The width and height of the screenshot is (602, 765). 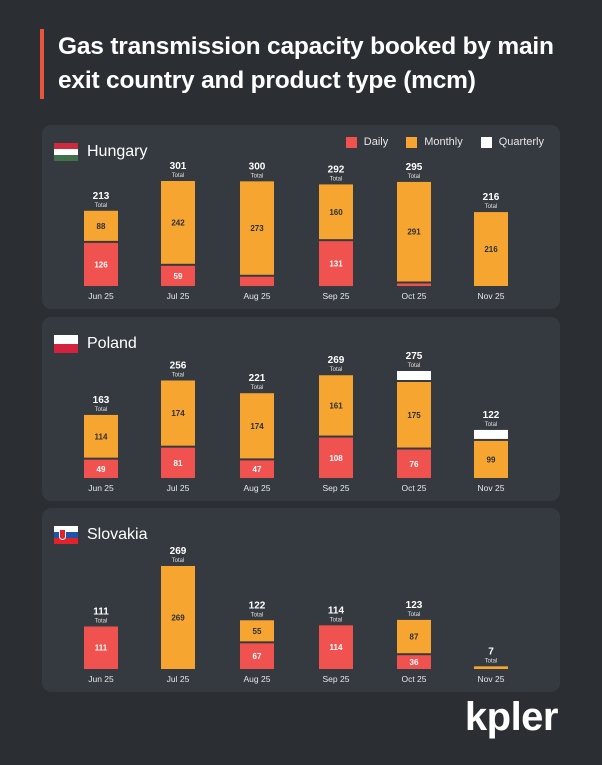 I want to click on bar-value-label: 161, so click(x=336, y=405).